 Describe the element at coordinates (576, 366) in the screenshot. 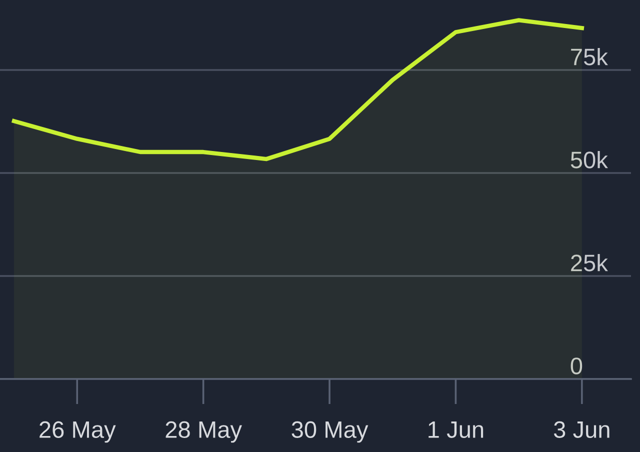

I see `y-tick-label: 0` at that location.